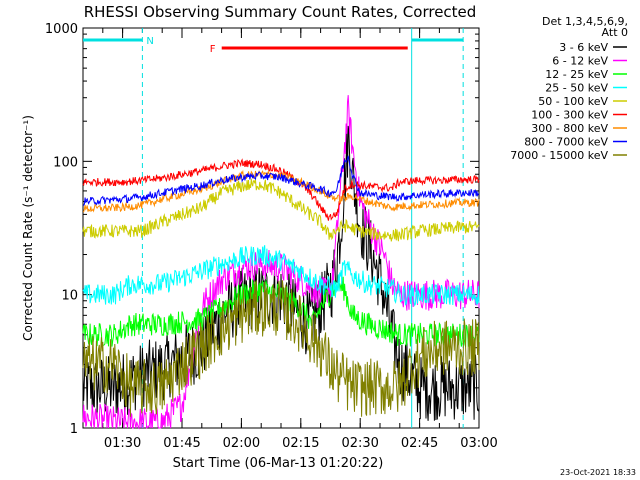 The image size is (640, 480). Describe the element at coordinates (566, 142) in the screenshot. I see `legend-label: 800 - 7000 keV` at that location.